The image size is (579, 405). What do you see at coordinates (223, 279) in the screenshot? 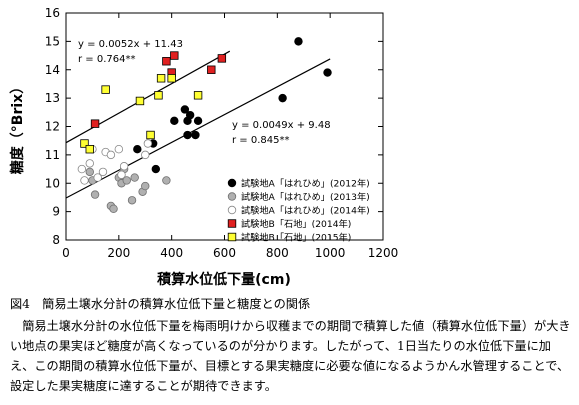
I see `x-axis-label: 積算水位低下量(cm)` at bounding box center [223, 279].